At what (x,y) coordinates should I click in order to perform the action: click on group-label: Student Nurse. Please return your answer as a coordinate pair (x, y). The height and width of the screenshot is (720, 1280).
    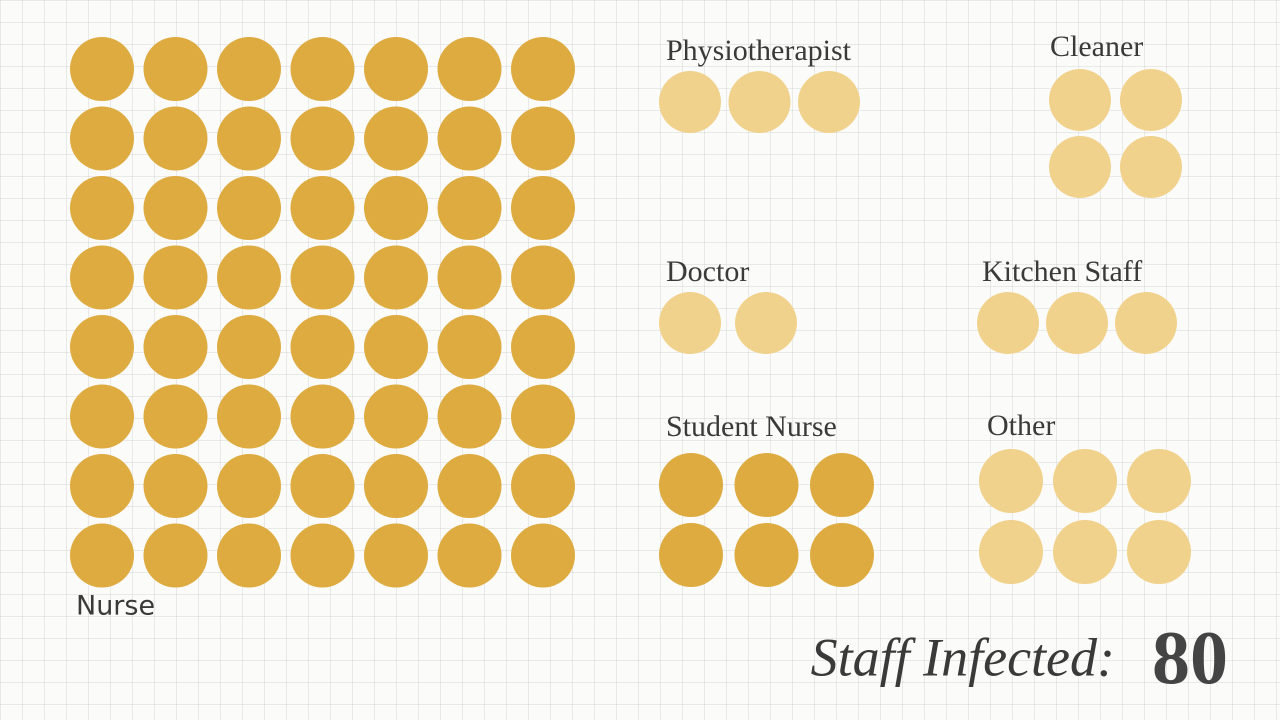
    Looking at the image, I should click on (751, 426).